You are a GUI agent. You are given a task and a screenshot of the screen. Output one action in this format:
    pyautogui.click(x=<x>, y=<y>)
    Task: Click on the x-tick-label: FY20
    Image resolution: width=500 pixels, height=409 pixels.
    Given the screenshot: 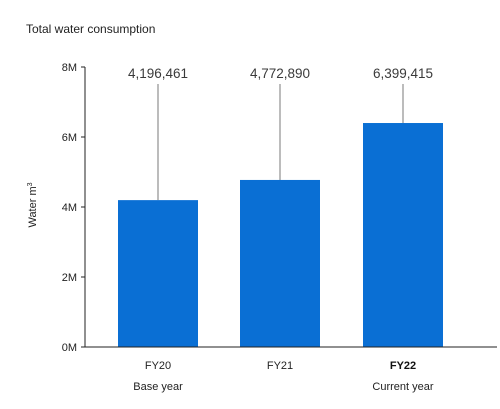 What is the action you would take?
    pyautogui.click(x=158, y=366)
    